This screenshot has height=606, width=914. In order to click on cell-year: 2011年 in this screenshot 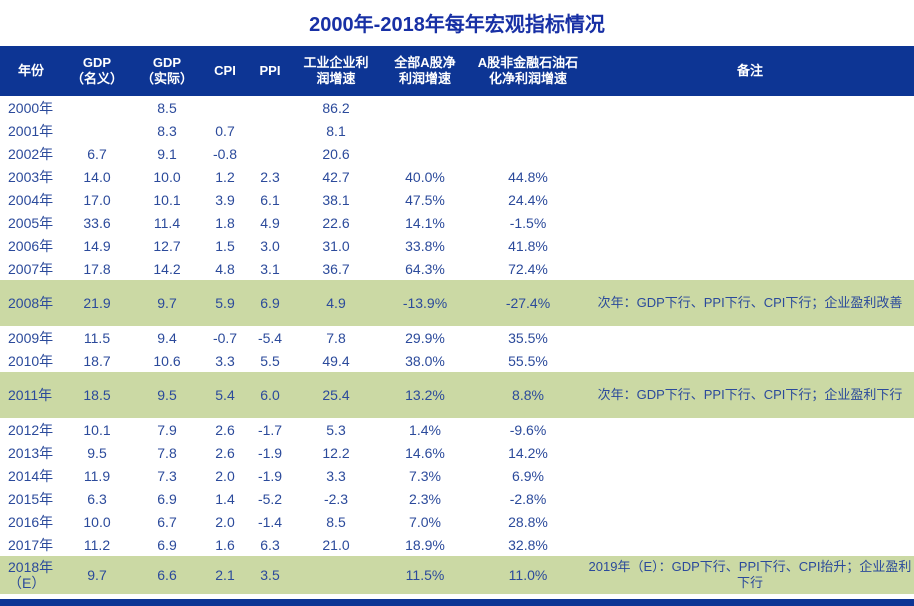, I will do `click(31, 395)`.